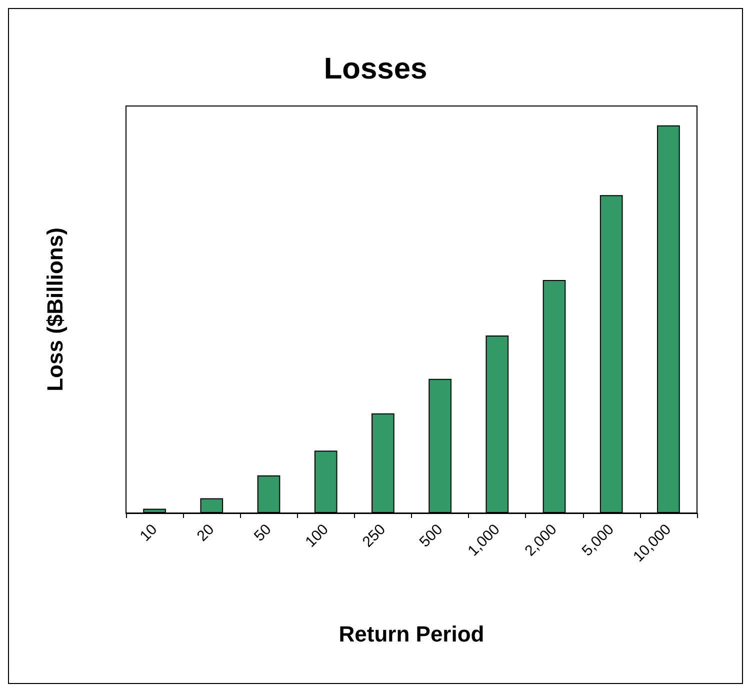 Image resolution: width=755 pixels, height=696 pixels. What do you see at coordinates (411, 634) in the screenshot?
I see `x-axis-title: Return Period` at bounding box center [411, 634].